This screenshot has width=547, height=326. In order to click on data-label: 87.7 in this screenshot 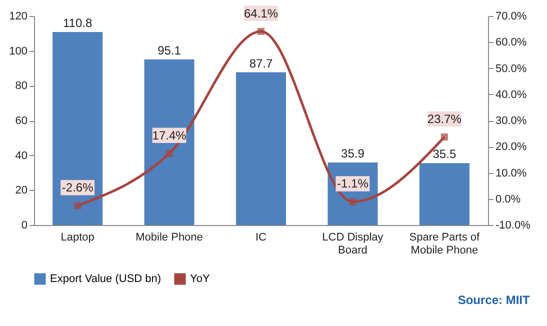, I will do `click(261, 63)`.